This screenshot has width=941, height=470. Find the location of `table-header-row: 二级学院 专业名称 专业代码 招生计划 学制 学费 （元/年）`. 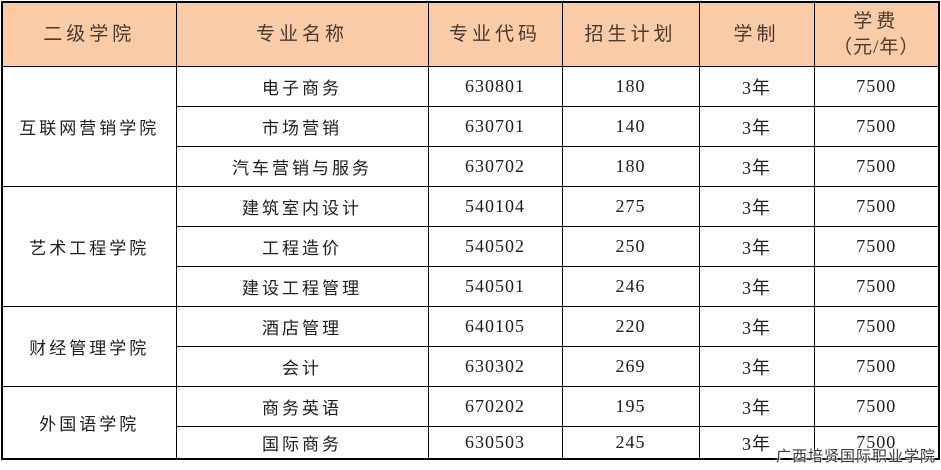

table-header-row: 二级学院 专业名称 专业代码 招生计划 学制 学费 （元/年） is located at coordinates (470, 34).